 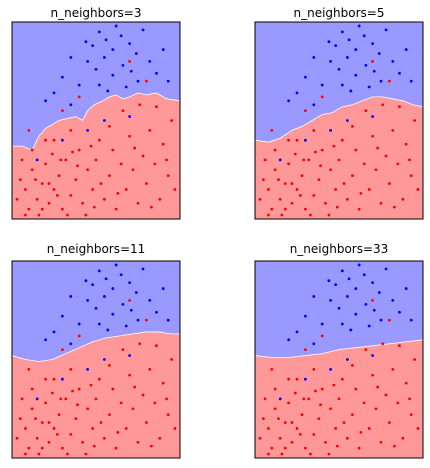 I want to click on region-b, so click(x=96, y=394).